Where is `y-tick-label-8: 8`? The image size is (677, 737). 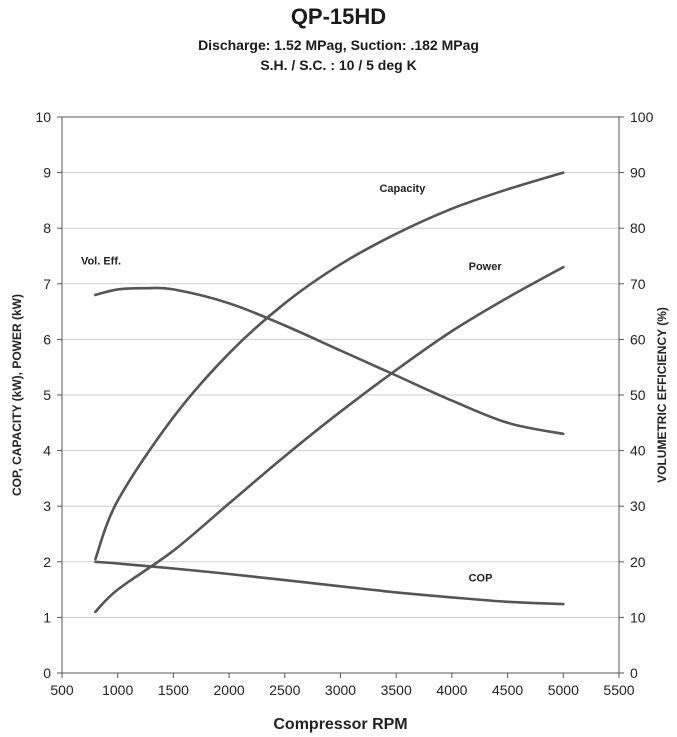
y-tick-label-8: 8 is located at coordinates (47, 228).